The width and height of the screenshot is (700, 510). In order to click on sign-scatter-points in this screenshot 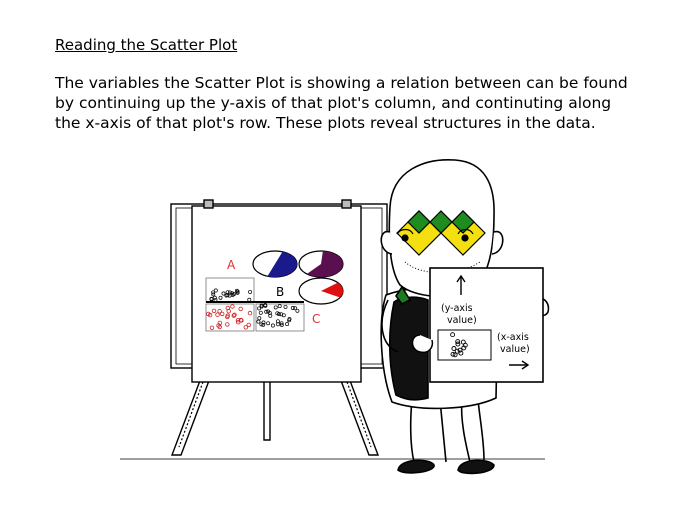, I will do `click(459, 345)`.